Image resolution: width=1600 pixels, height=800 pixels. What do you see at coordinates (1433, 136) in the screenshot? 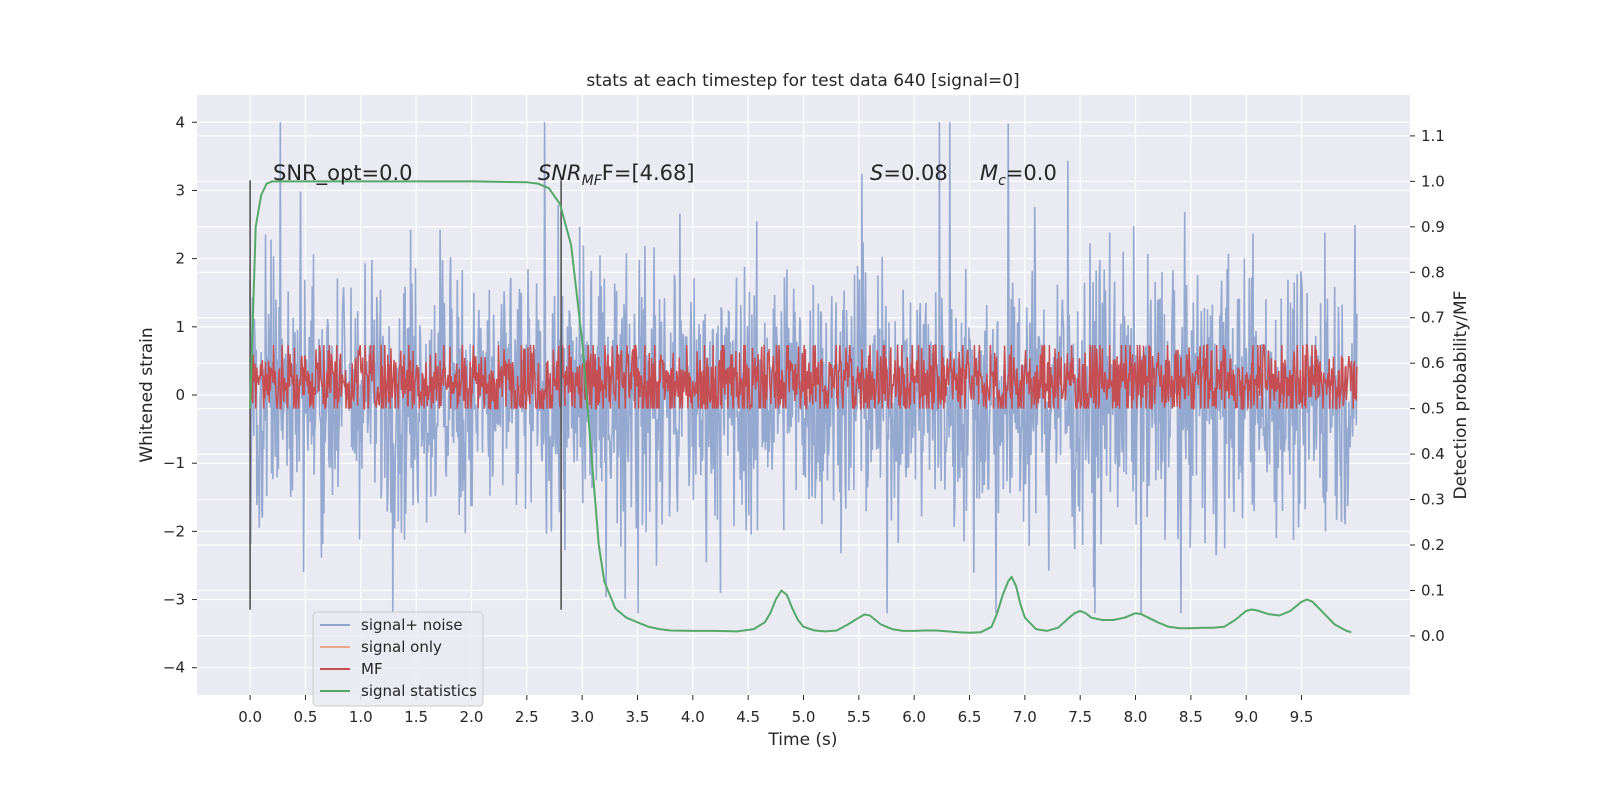
I see `y-right-tick-label: 1.1` at bounding box center [1433, 136].